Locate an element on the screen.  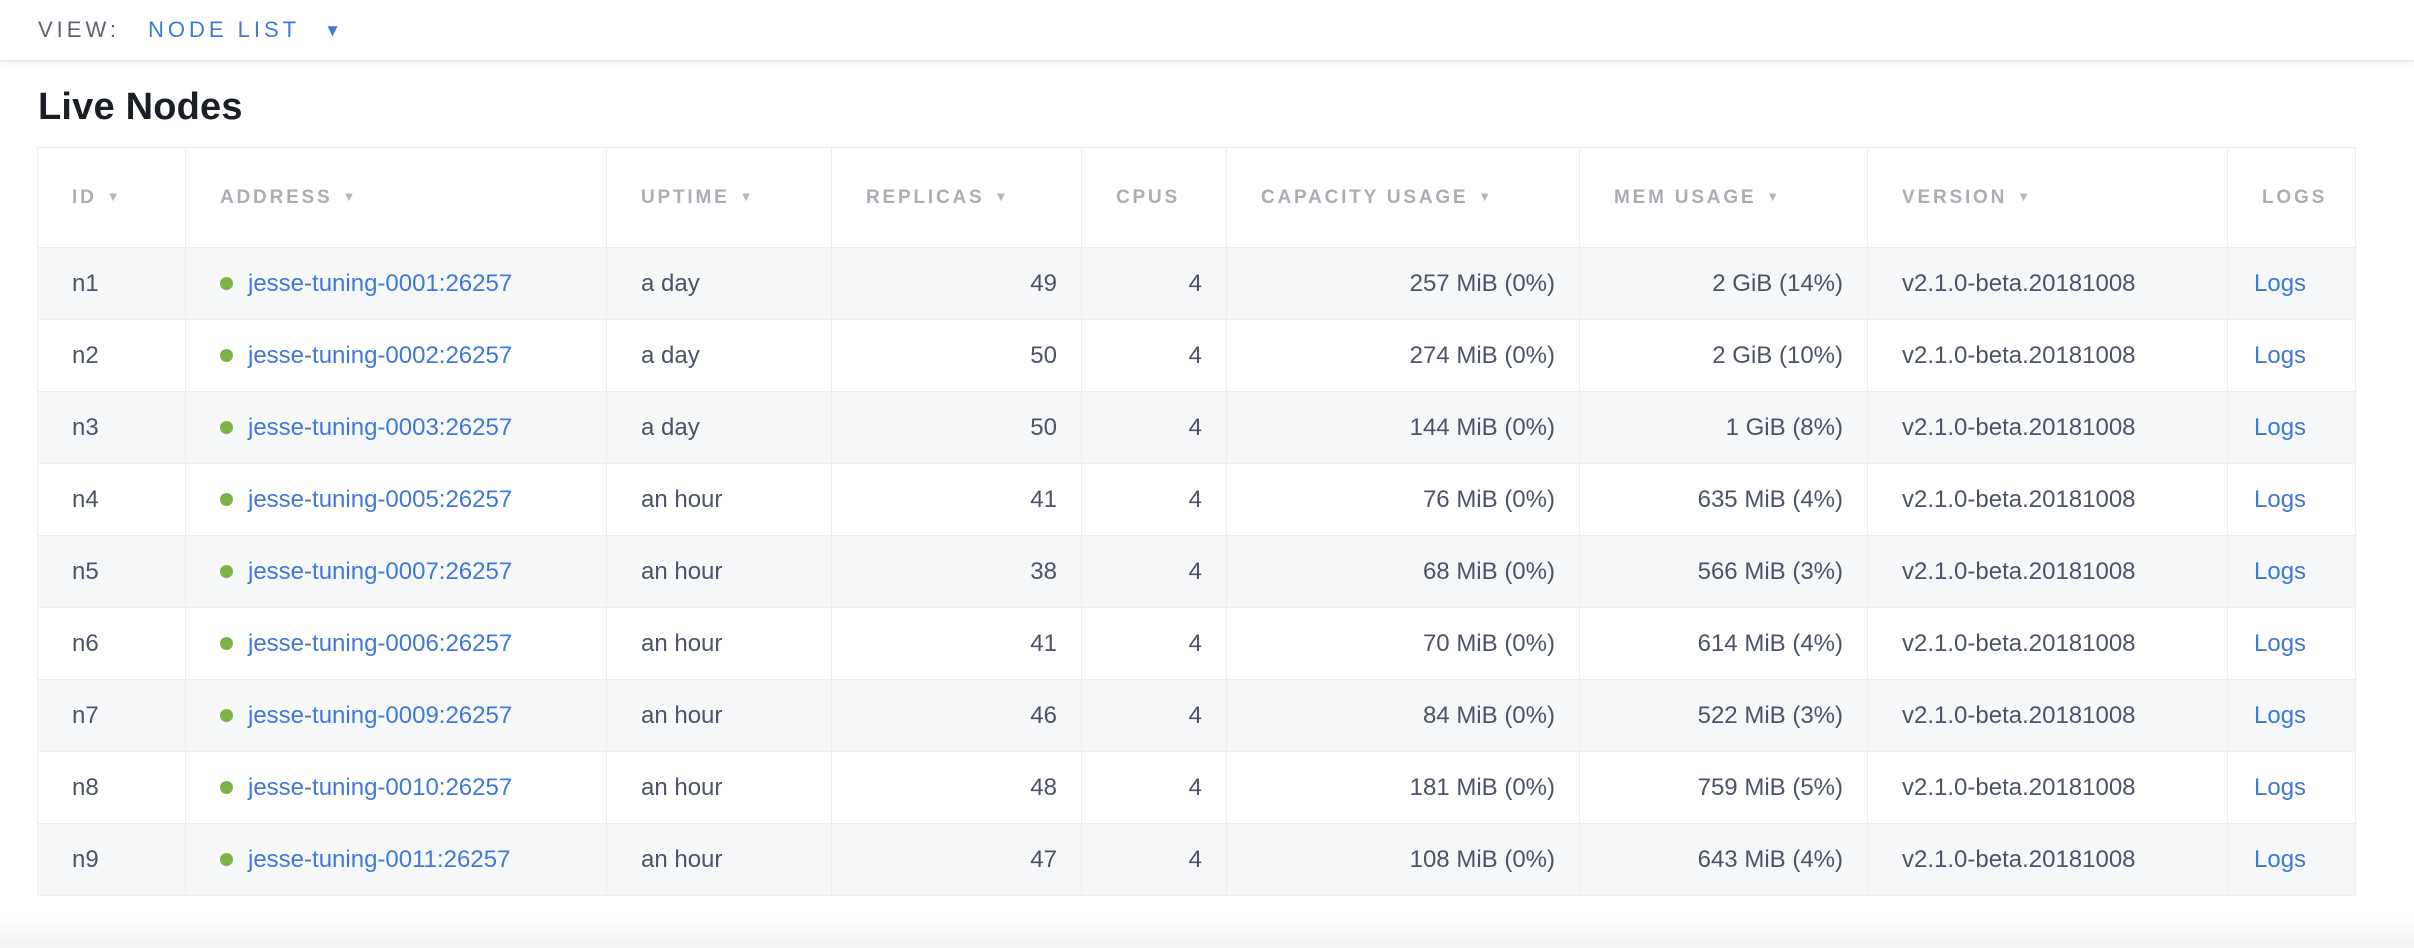
view-dropdown: NODE LIST ▼ is located at coordinates (244, 30).